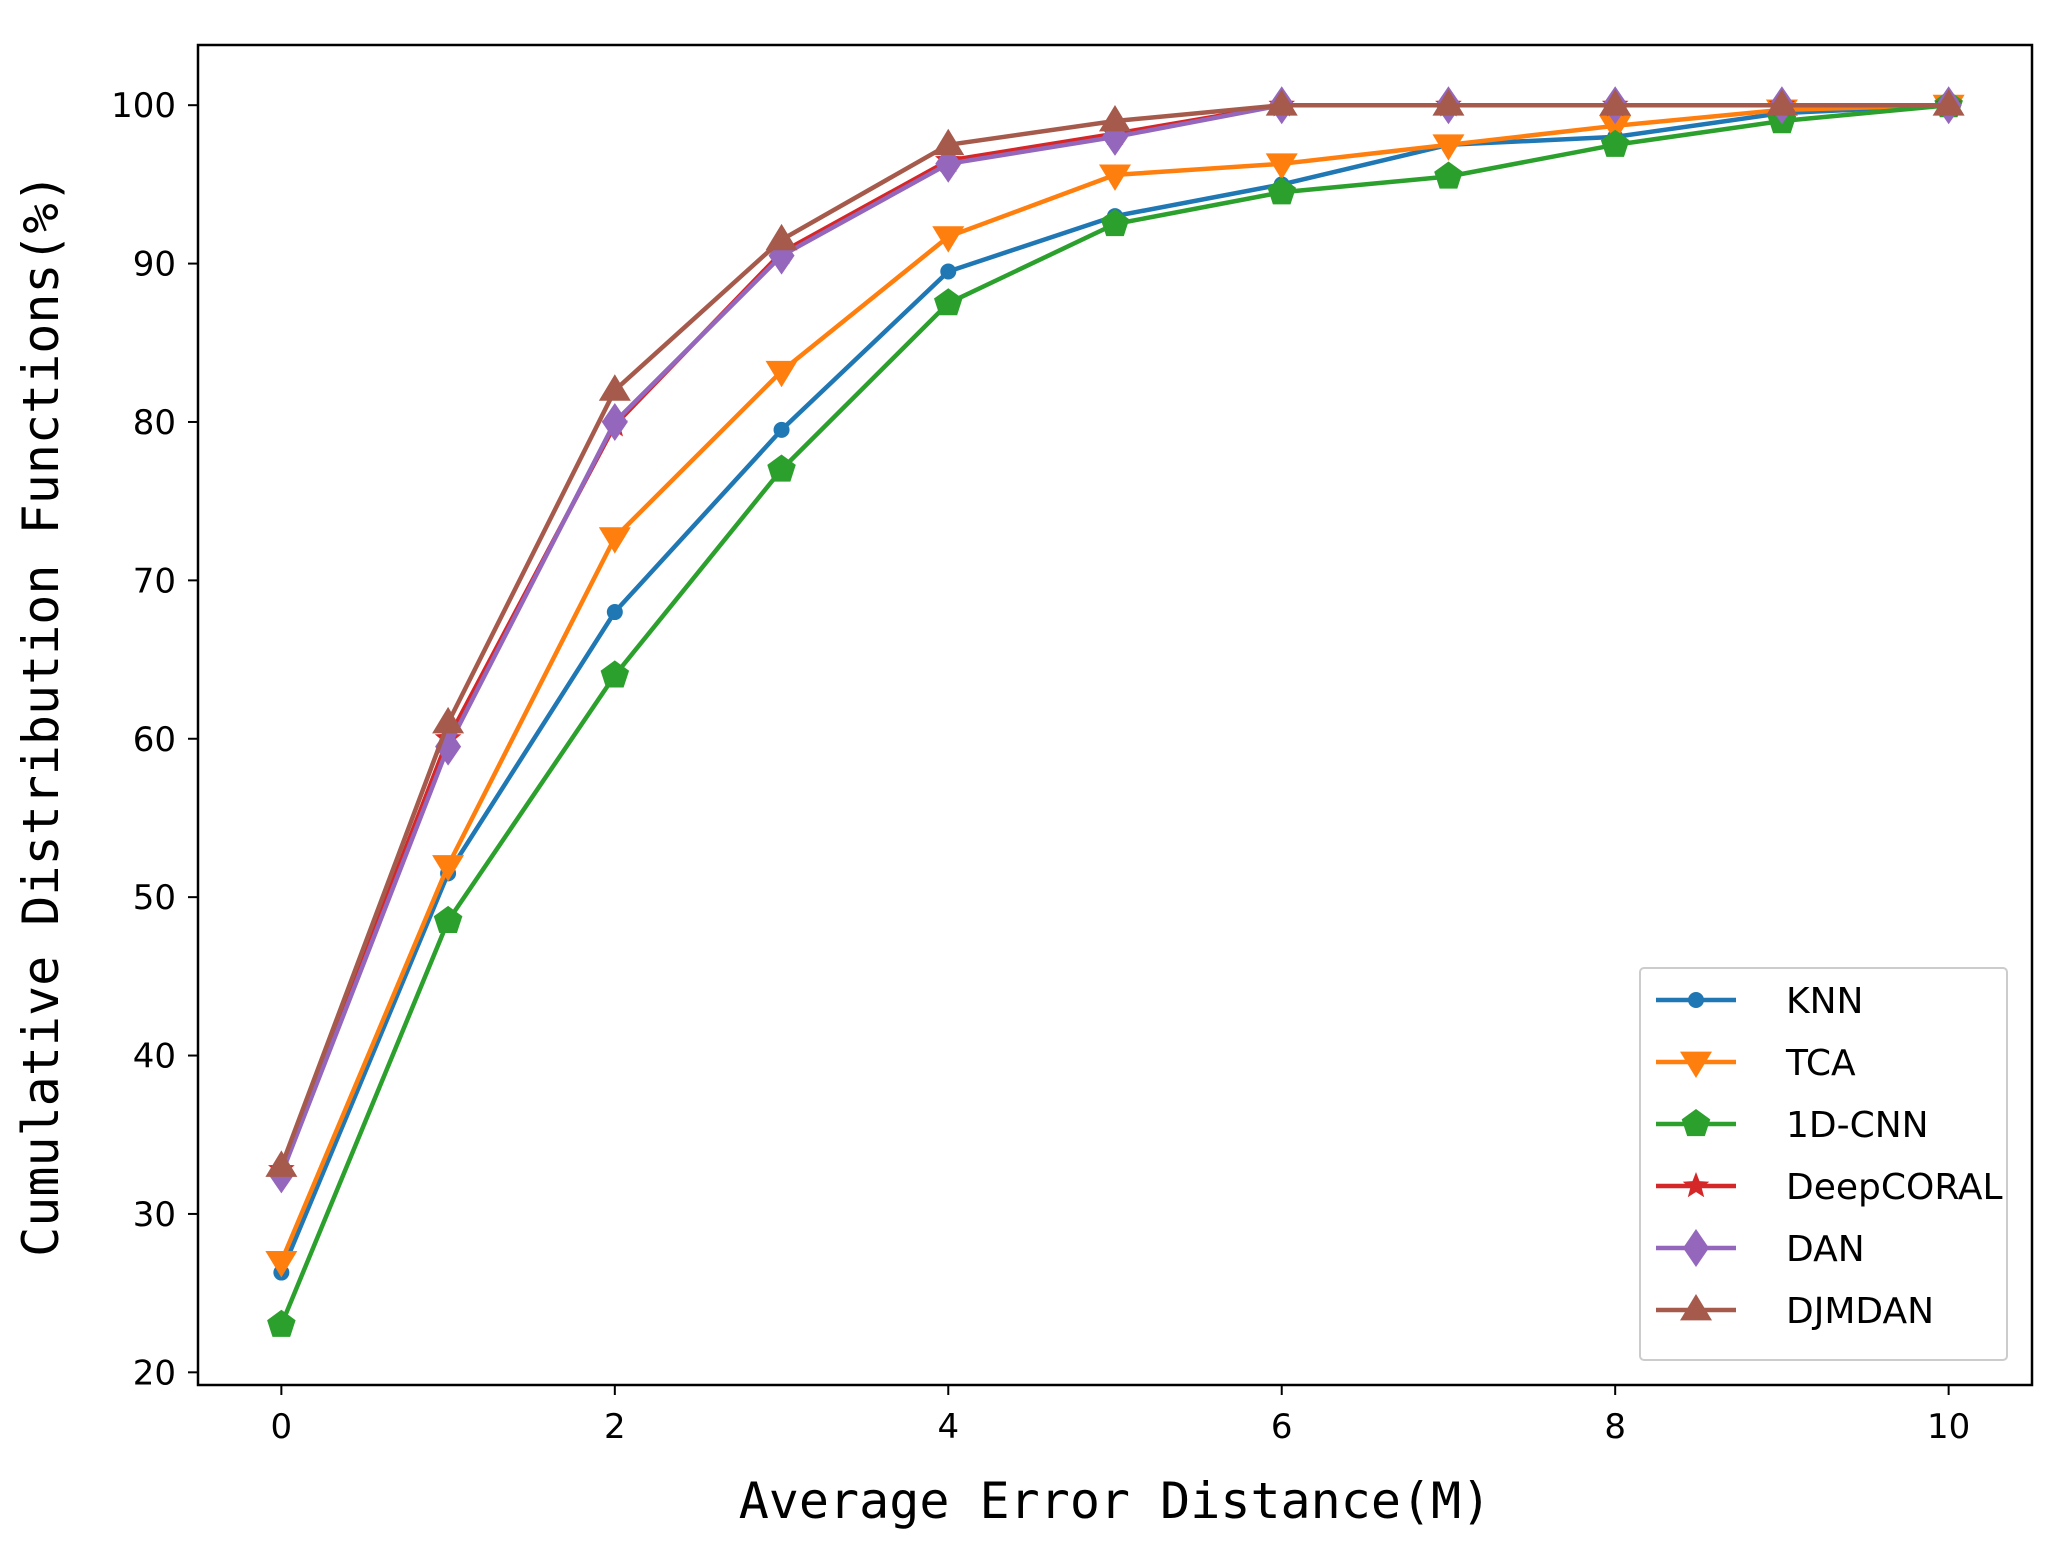 The width and height of the screenshot is (2055, 1560). Describe the element at coordinates (1948, 1427) in the screenshot. I see `x-tick-label: 10` at that location.